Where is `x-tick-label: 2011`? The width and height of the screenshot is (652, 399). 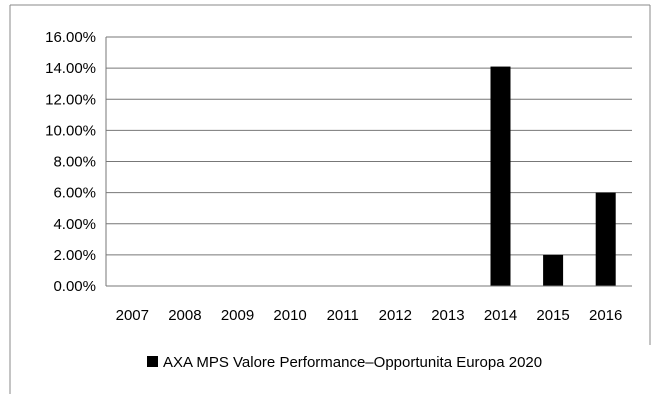 x-tick-label: 2011 is located at coordinates (343, 315).